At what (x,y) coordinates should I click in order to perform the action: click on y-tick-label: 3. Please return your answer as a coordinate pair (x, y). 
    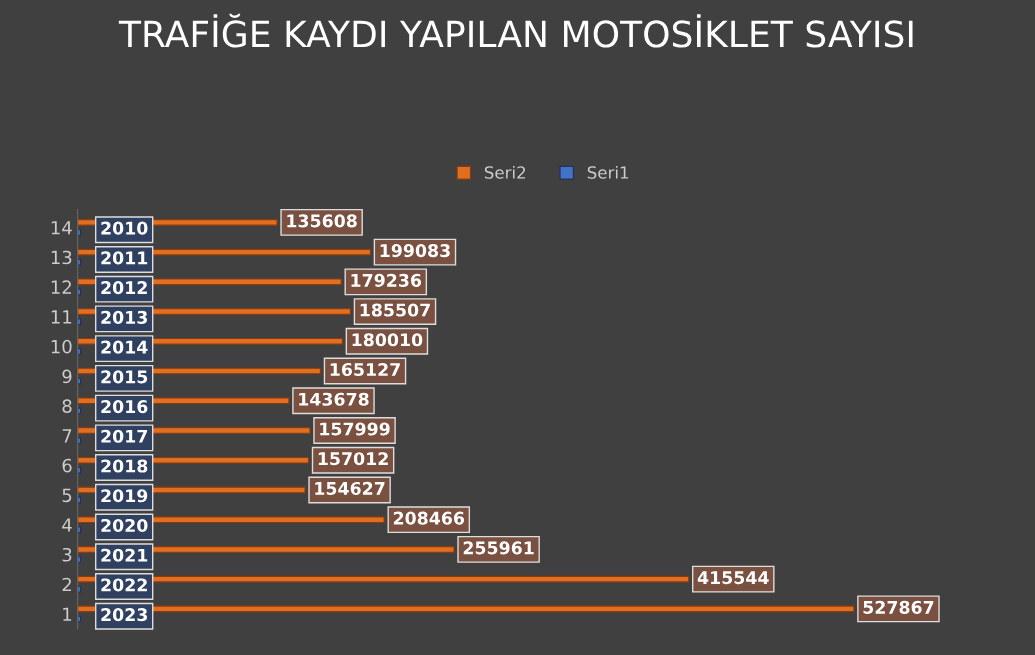
    Looking at the image, I should click on (67, 554).